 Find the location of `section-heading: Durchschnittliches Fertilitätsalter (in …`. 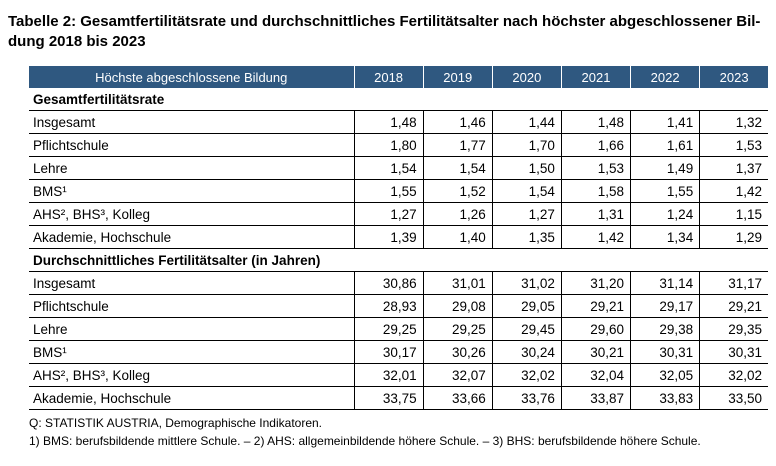

section-heading: Durchschnittliches Fertilitätsalter (in … is located at coordinates (398, 260).